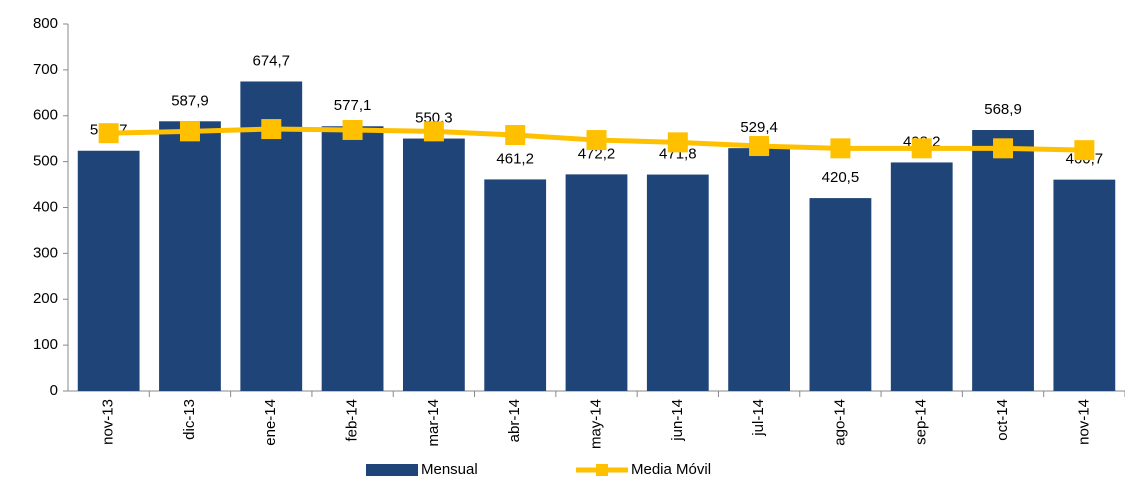  I want to click on y-tick-label: 600, so click(45, 115).